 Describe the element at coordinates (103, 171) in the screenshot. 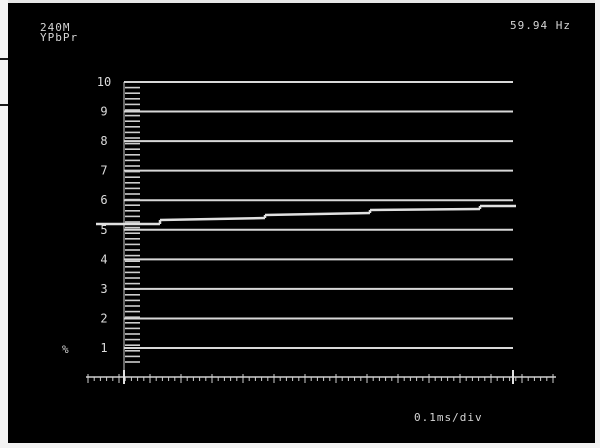

I see `y-label-7: 7` at that location.